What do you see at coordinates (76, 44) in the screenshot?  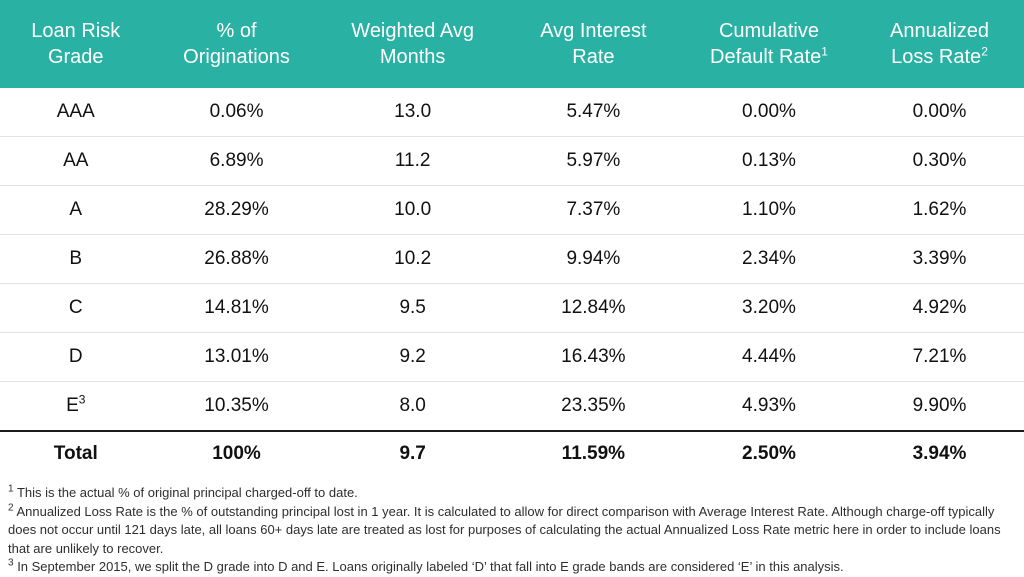 I see `col-header-loan-risk-grade: Loan Risk Grade` at bounding box center [76, 44].